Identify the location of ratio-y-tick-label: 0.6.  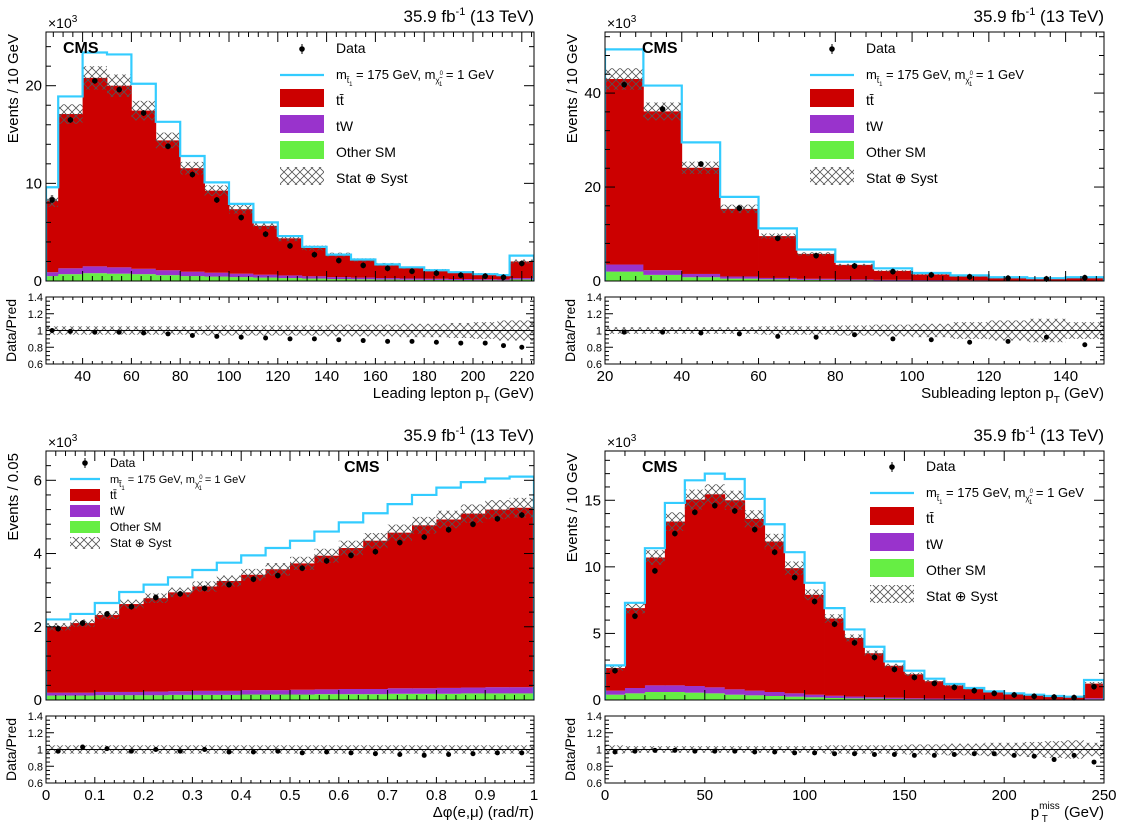
(594, 784).